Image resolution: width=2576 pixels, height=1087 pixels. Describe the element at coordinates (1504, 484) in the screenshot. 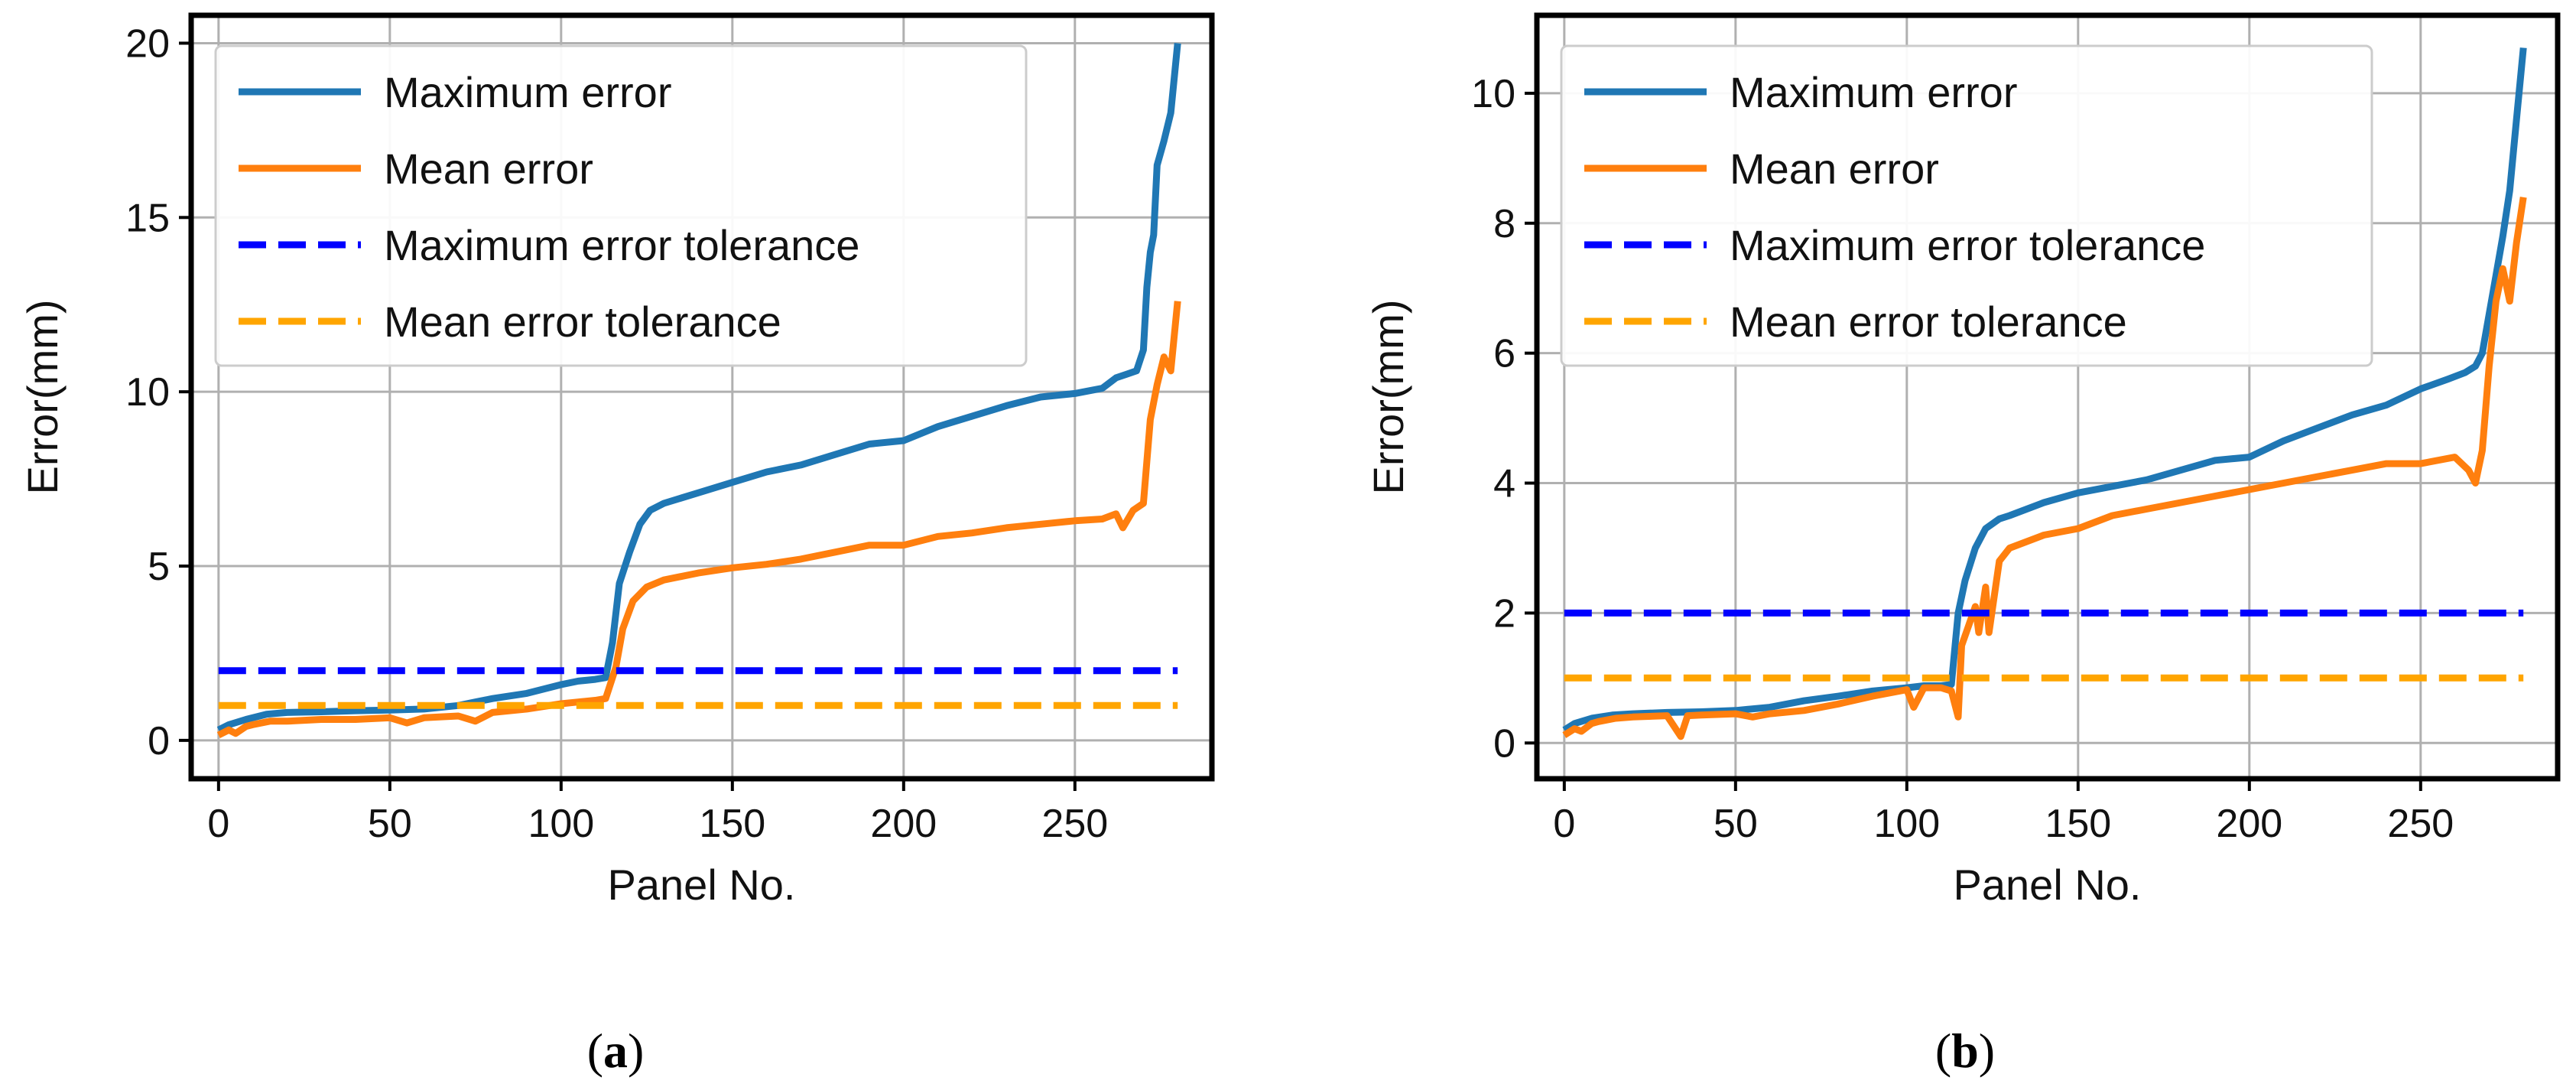

I see `y-tick-label: 4` at that location.